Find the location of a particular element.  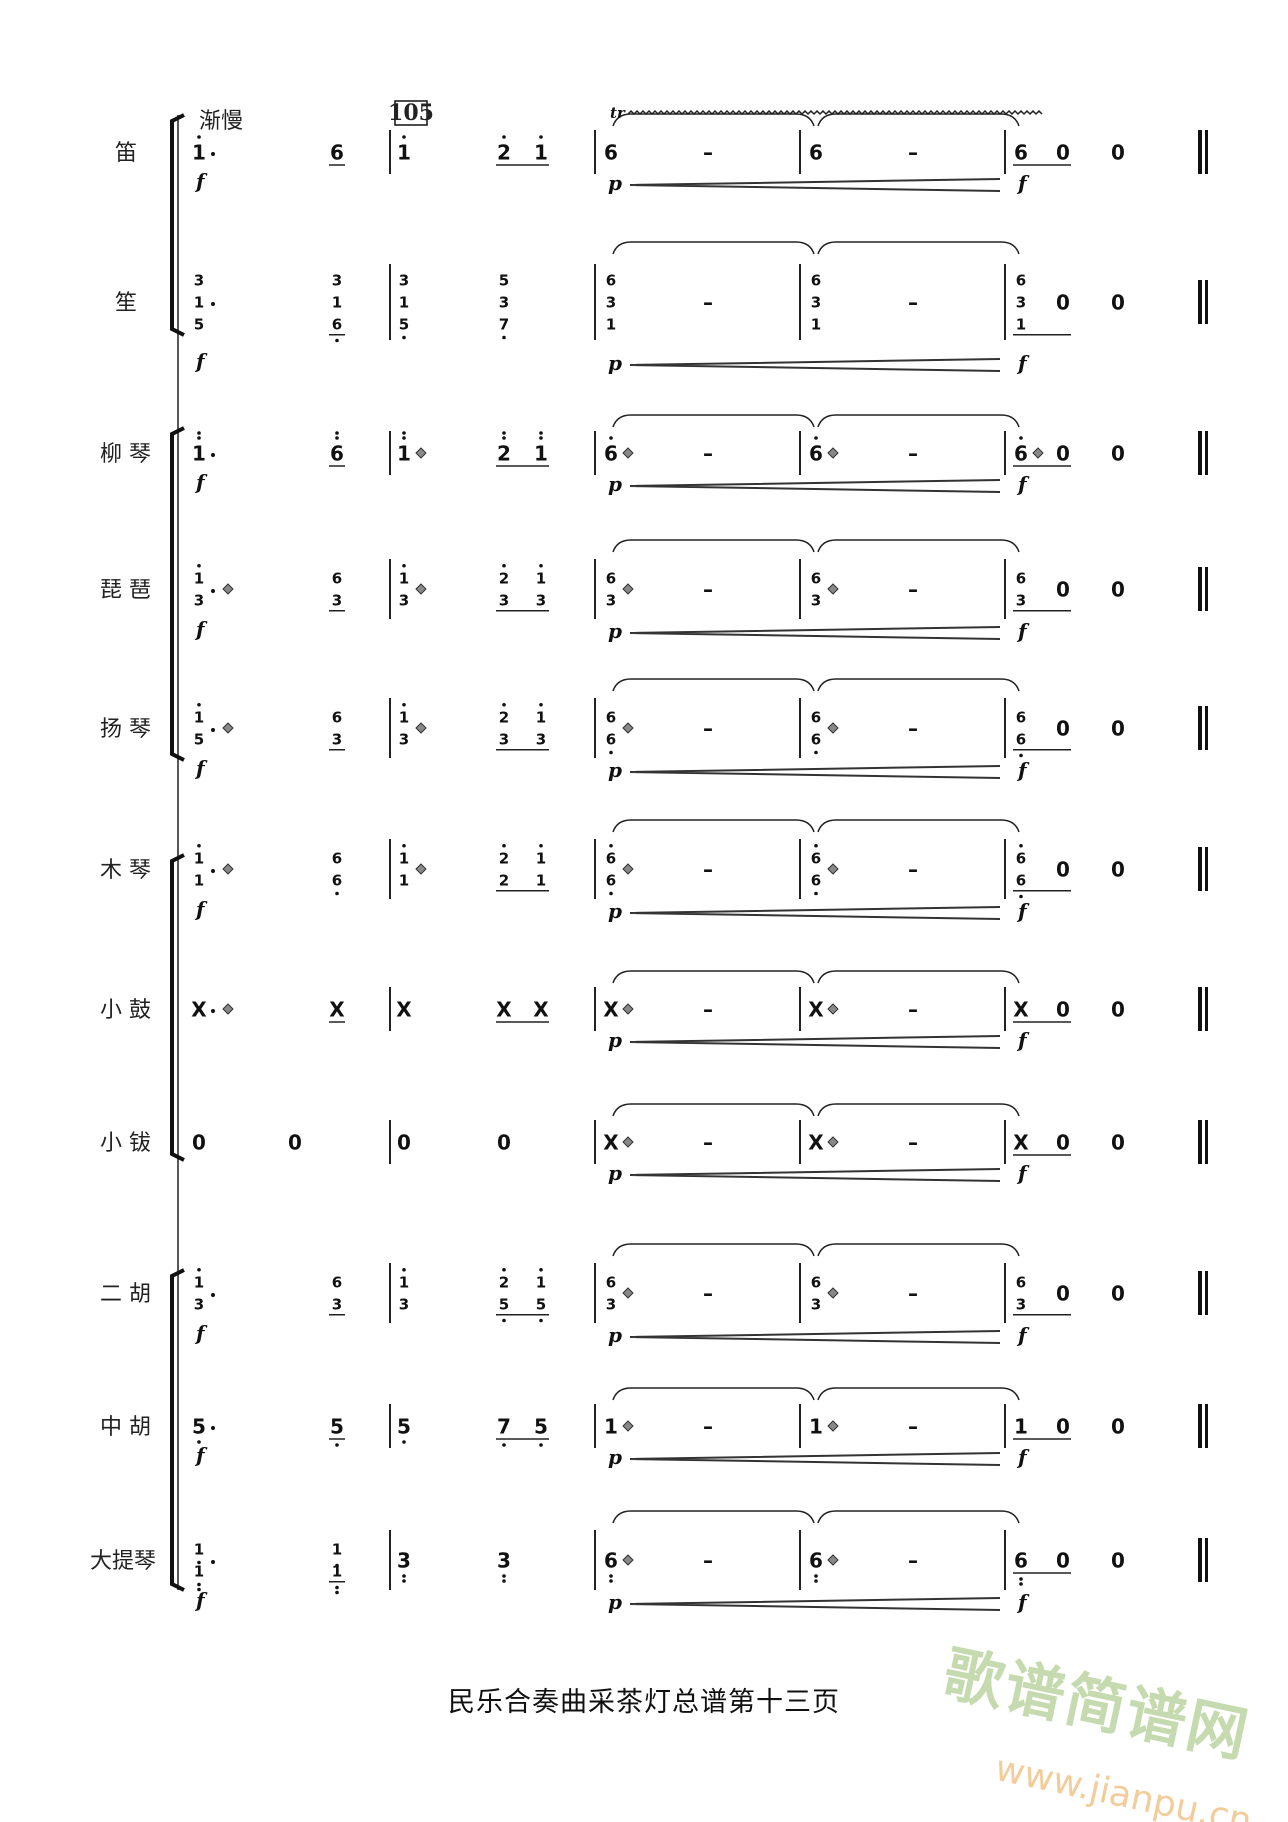

final-barline is located at coordinates (1206, 1426).